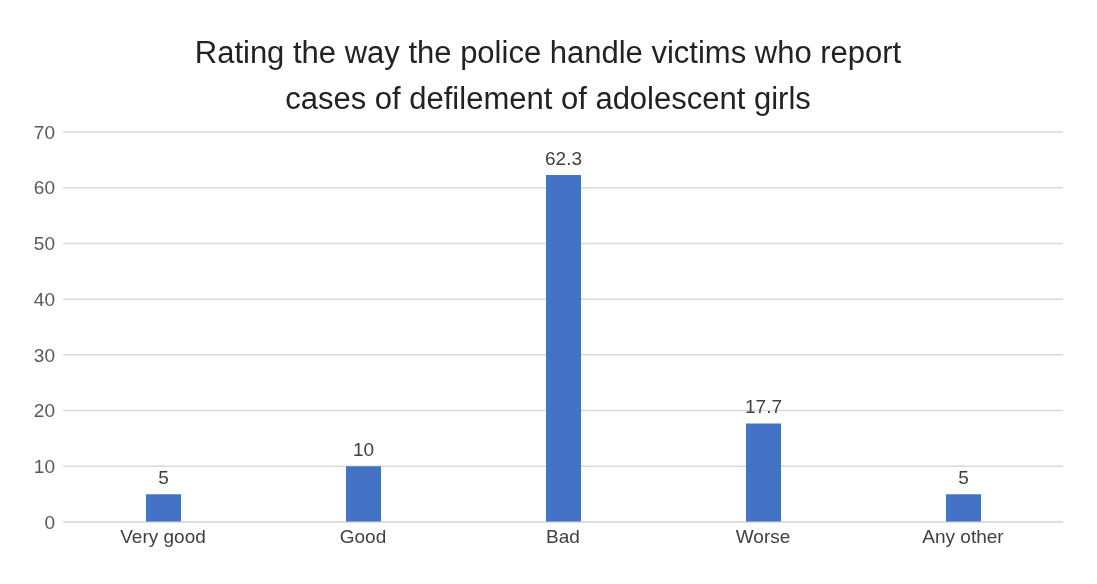  I want to click on data-label: 62.3, so click(563, 158).